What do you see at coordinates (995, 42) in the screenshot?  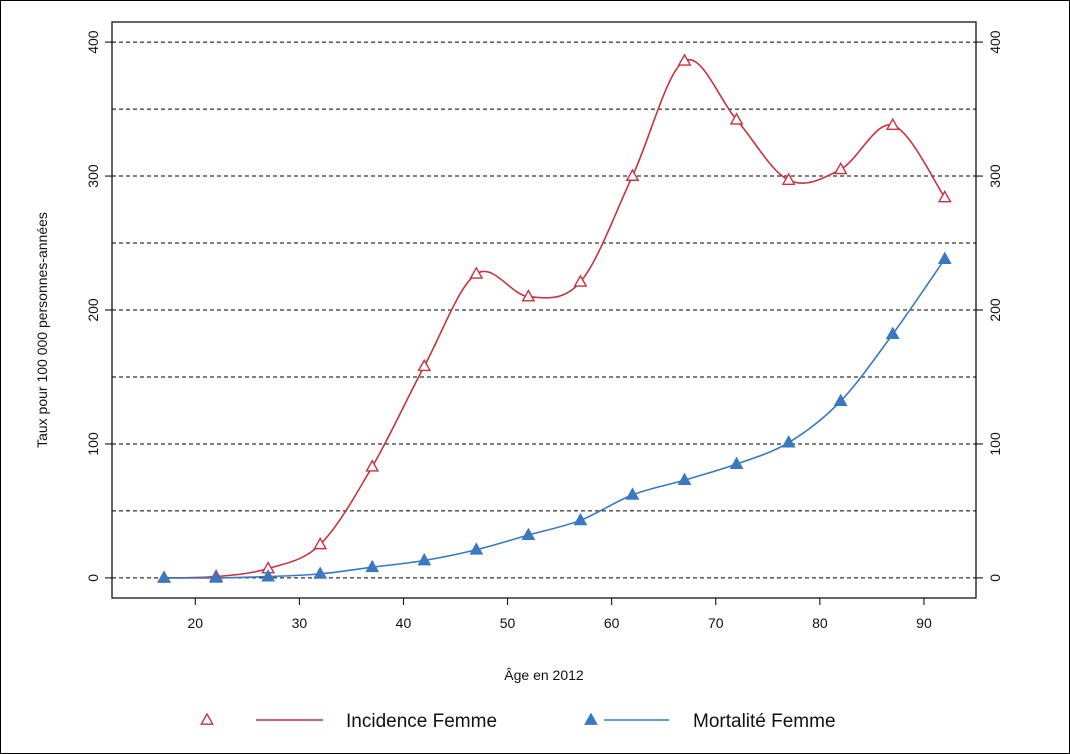 I see `y-tick-label-right: 400` at bounding box center [995, 42].